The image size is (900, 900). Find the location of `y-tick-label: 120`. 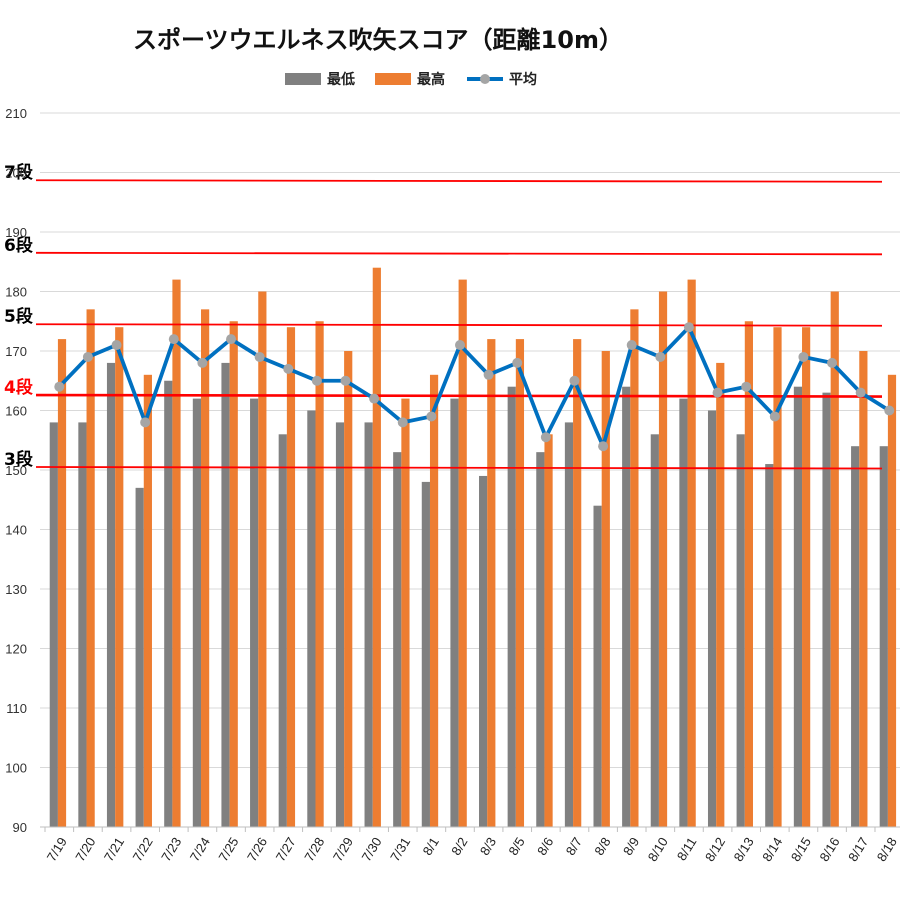

y-tick-label: 120 is located at coordinates (16, 649).